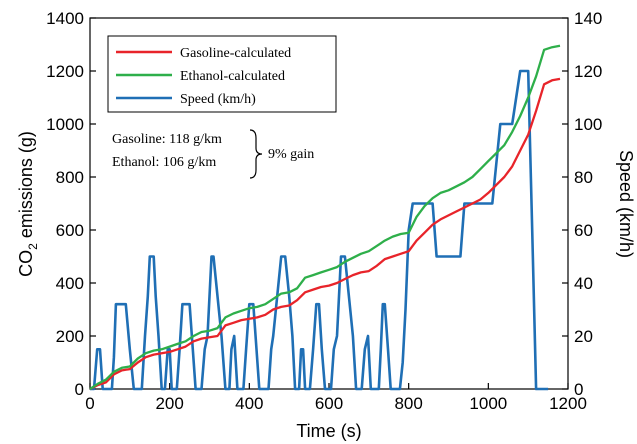 The height and width of the screenshot is (444, 637). Describe the element at coordinates (626, 204) in the screenshot. I see `right-y-axis-title: Speed (km/h)` at that location.